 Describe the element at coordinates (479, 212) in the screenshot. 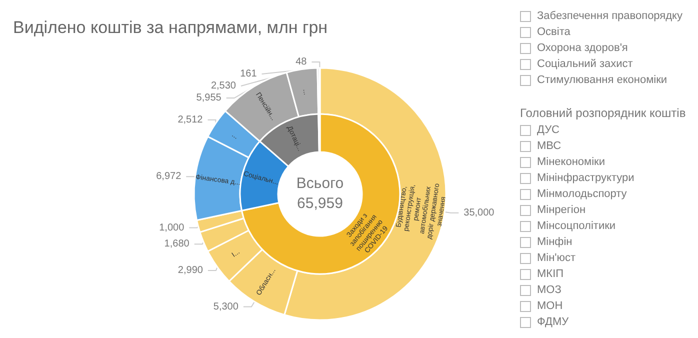

I see `data-label: 35,000` at that location.